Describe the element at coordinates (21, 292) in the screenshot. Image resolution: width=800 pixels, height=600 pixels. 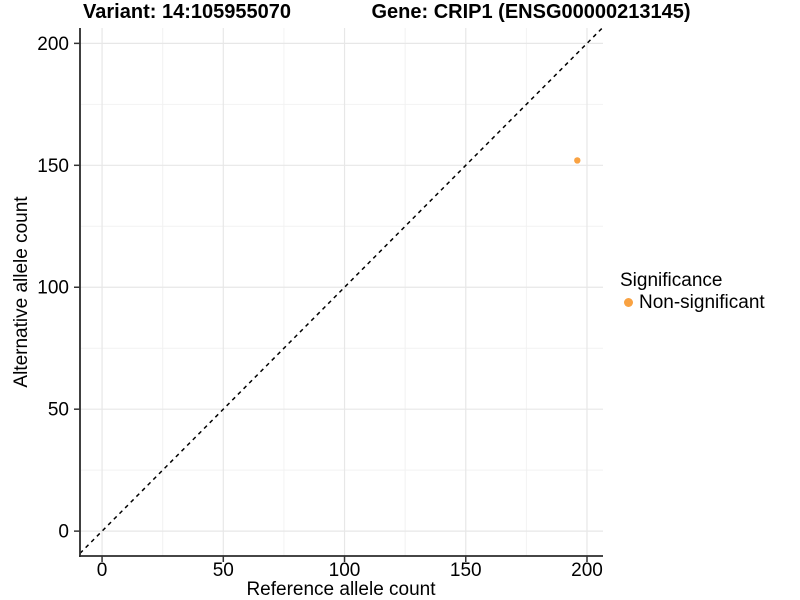
I see `y-axis-label: Alternative allele count` at that location.